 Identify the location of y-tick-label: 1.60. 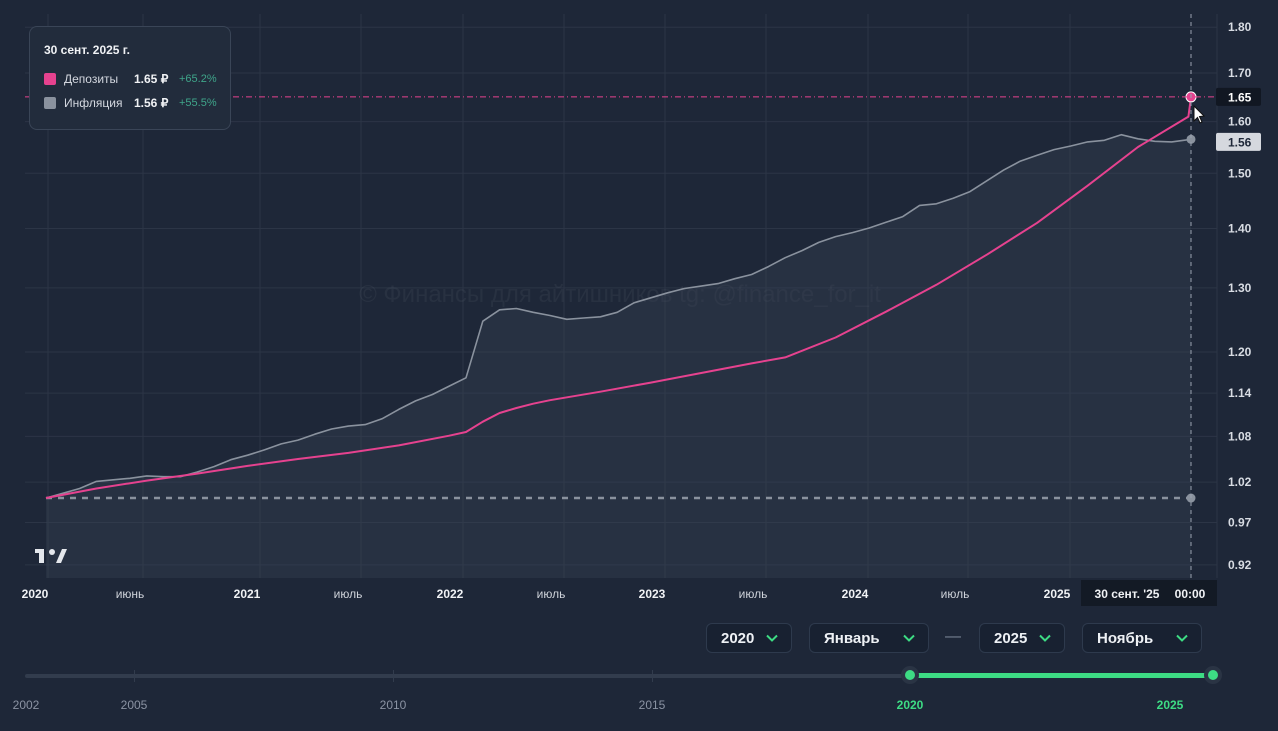
(1240, 122).